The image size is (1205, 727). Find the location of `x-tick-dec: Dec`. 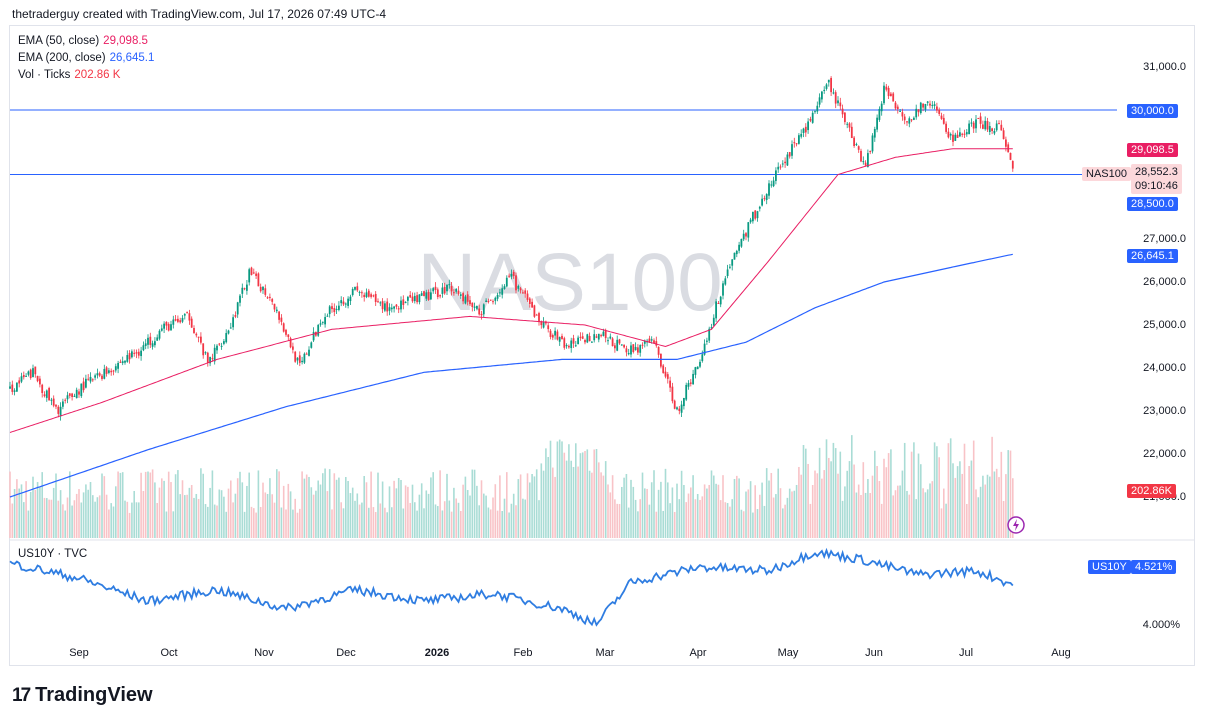

x-tick-dec: Dec is located at coordinates (346, 653).